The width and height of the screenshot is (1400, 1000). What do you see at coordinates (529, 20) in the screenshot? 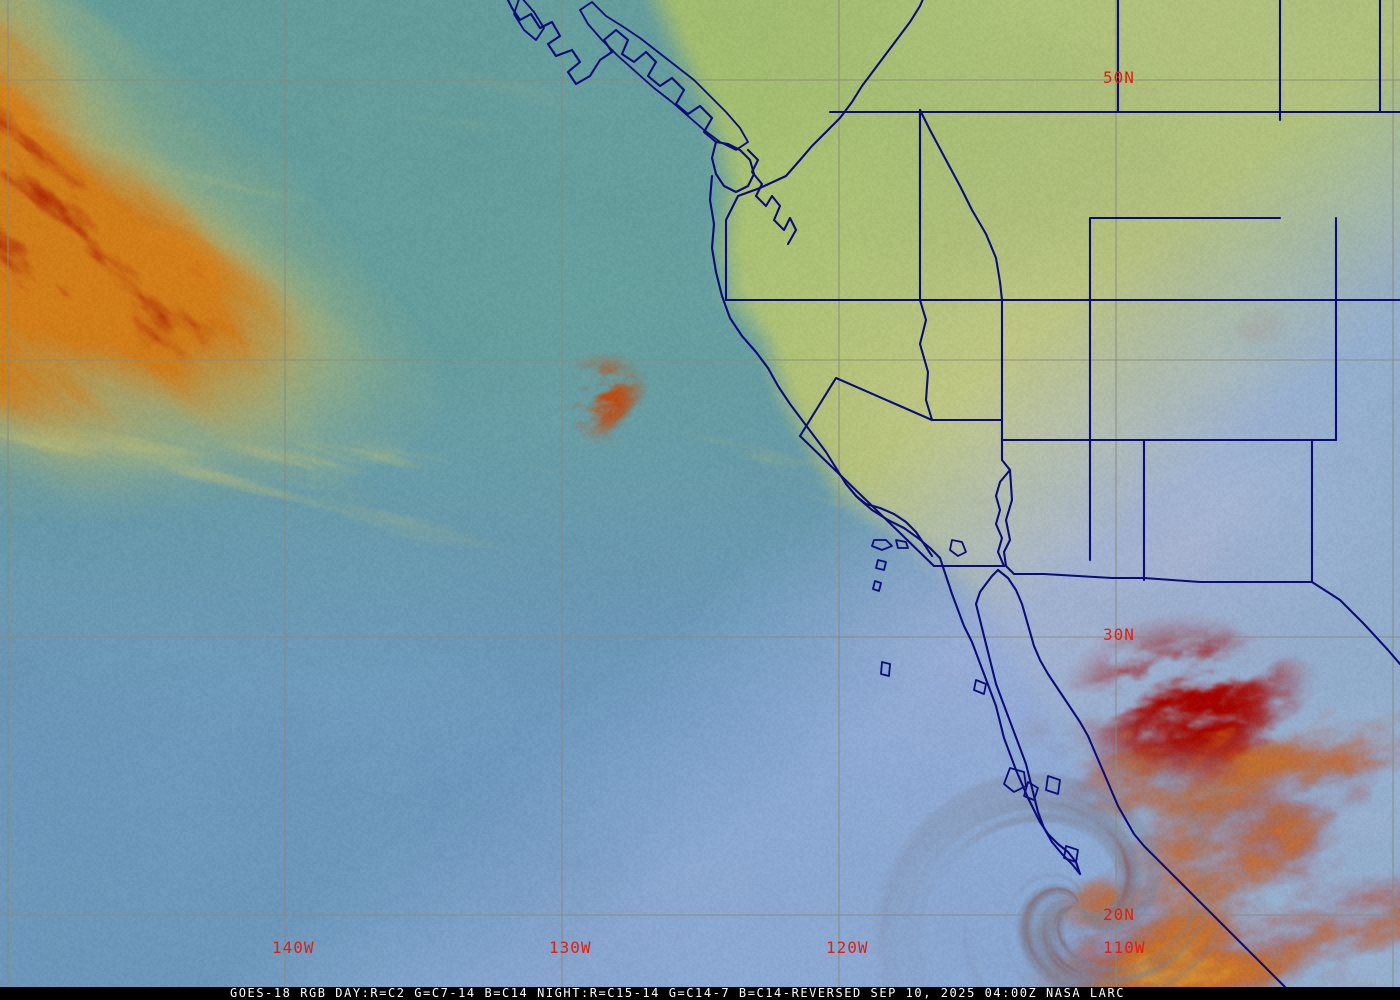
I see `coast-haida-gwaii` at bounding box center [529, 20].